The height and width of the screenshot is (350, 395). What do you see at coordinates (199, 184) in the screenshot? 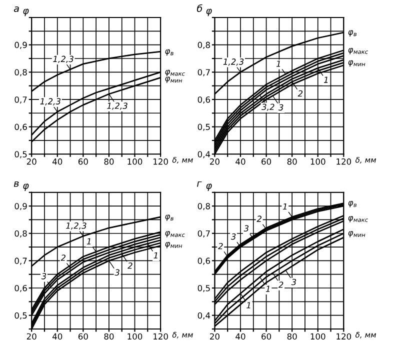
I see `chart-title: г` at bounding box center [199, 184].